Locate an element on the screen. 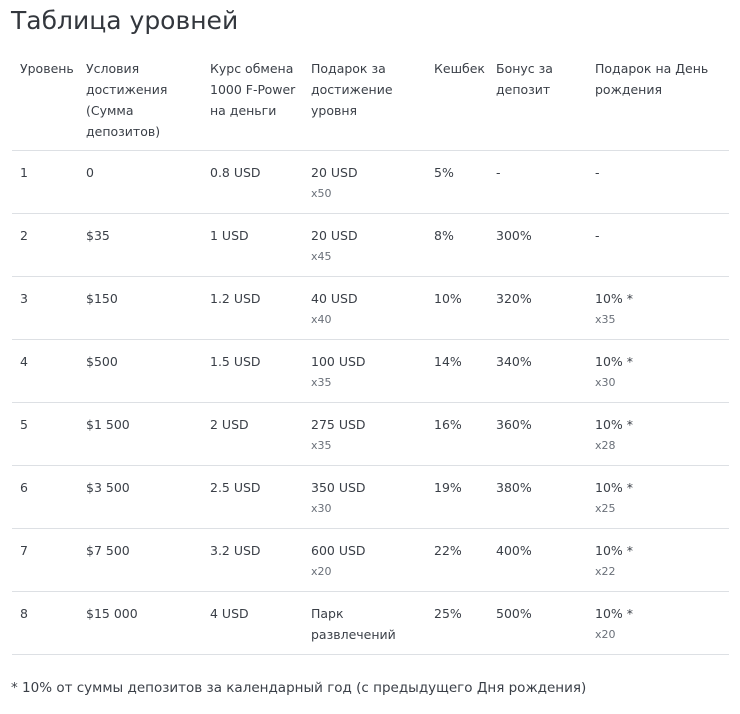 Image resolution: width=740 pixels, height=714 pixels. gift-cell: 20 USD x50 is located at coordinates (364, 182).